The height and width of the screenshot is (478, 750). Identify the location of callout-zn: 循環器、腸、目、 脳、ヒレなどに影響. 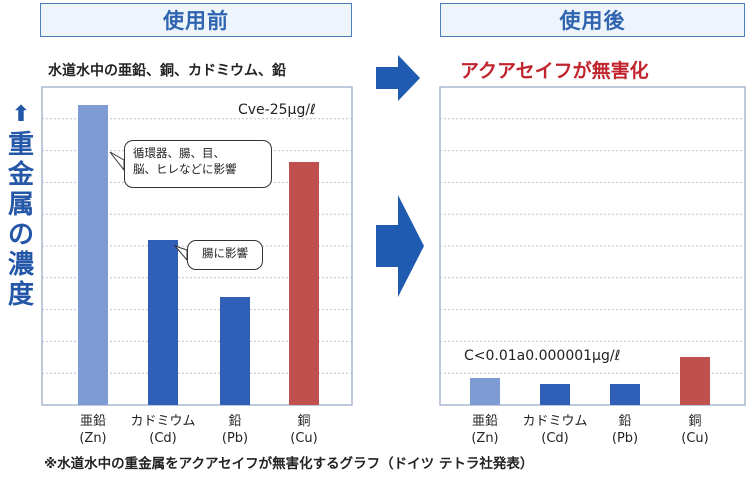
(198, 164).